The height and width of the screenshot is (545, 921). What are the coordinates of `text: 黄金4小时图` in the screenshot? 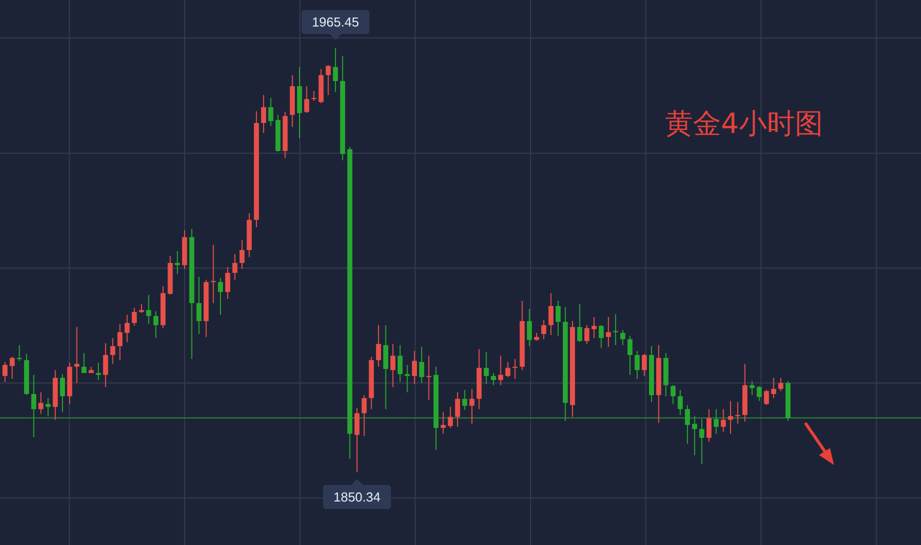 It's located at (744, 123).